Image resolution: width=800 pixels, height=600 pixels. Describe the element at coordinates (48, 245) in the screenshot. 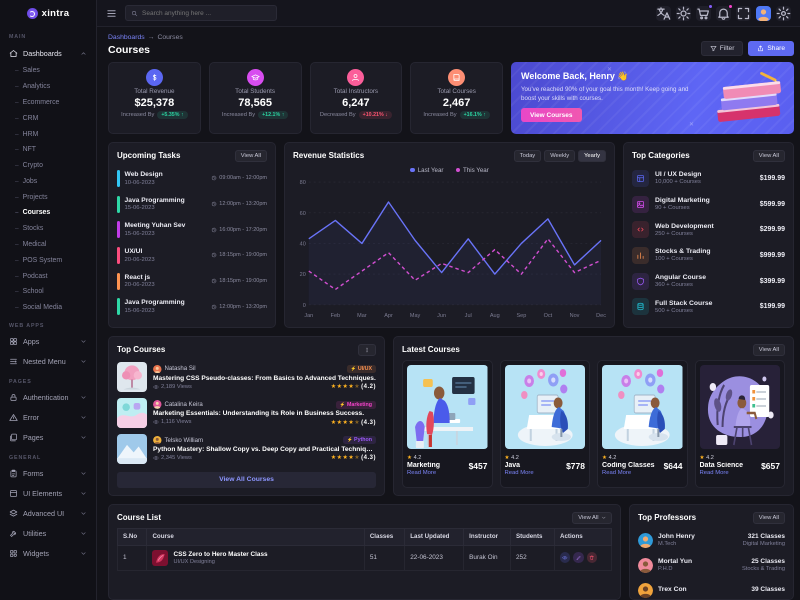

I see `sidebar-item-medical: Medical` at that location.